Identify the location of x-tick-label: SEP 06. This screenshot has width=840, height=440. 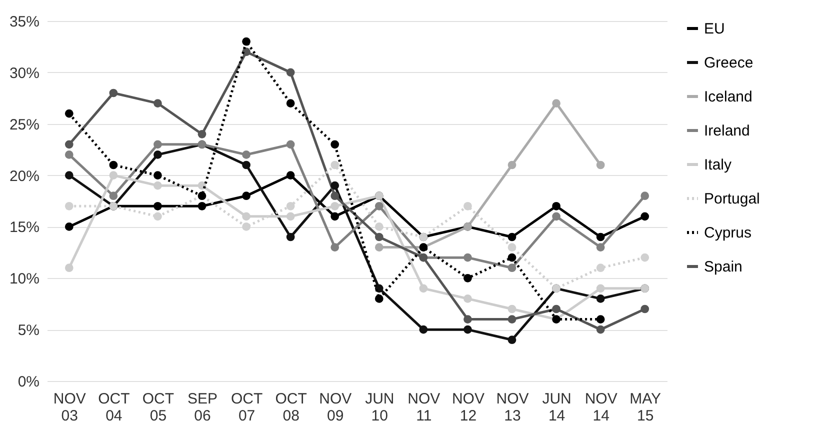
(202, 407).